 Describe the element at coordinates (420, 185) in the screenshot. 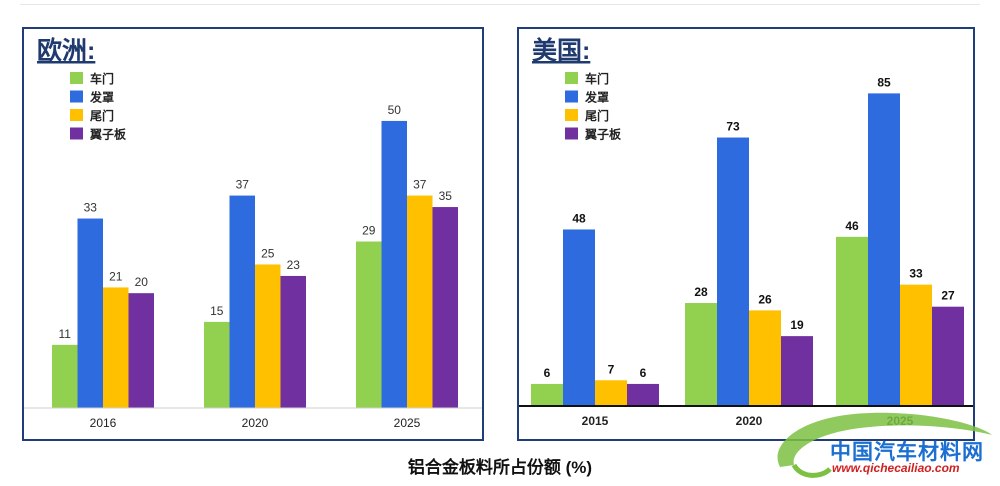

I see `eu-data-label-2025-2: 37` at that location.